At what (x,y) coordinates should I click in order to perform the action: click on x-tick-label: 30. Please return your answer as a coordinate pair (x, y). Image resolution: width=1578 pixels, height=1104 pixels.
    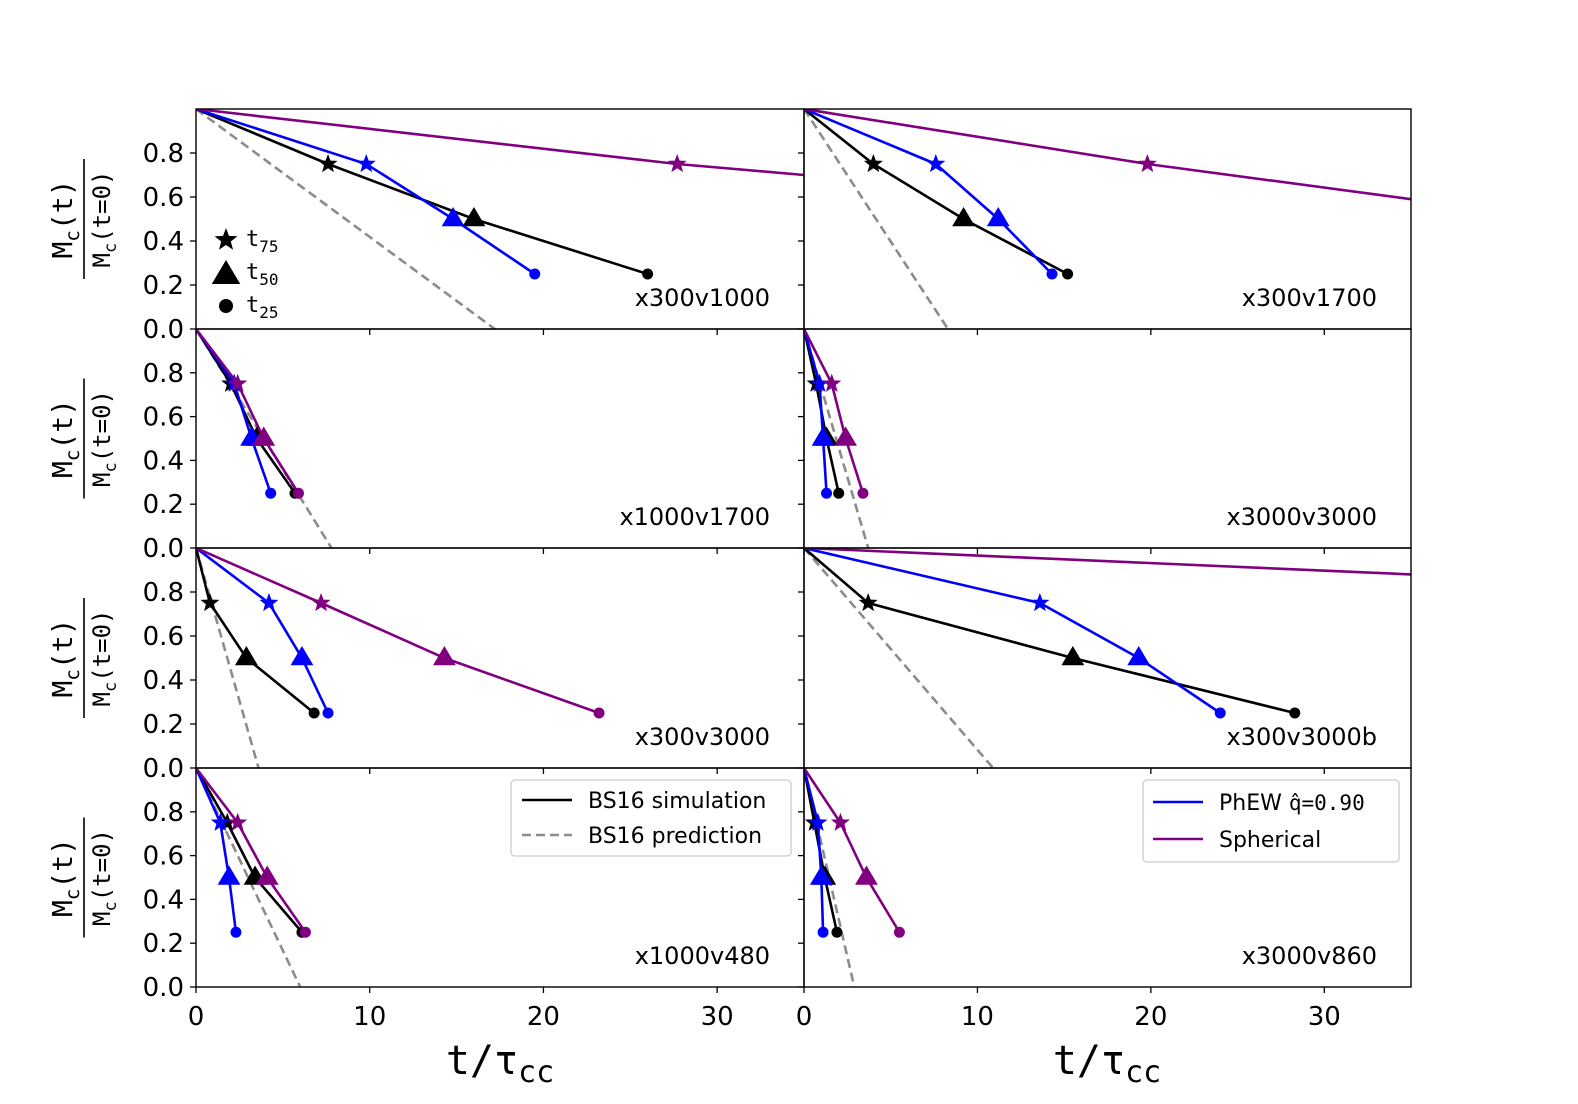
    Looking at the image, I should click on (1324, 1017).